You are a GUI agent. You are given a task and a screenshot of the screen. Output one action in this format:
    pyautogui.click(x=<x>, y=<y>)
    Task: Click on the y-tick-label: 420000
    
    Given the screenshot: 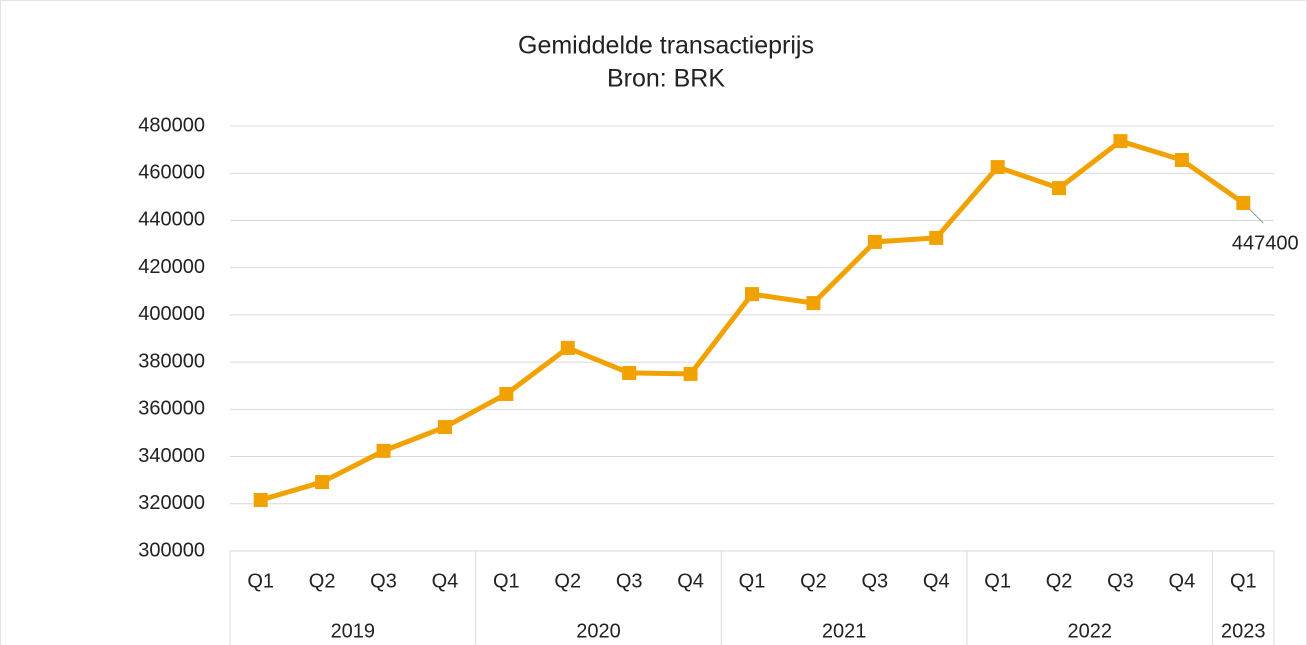 What is the action you would take?
    pyautogui.click(x=171, y=267)
    